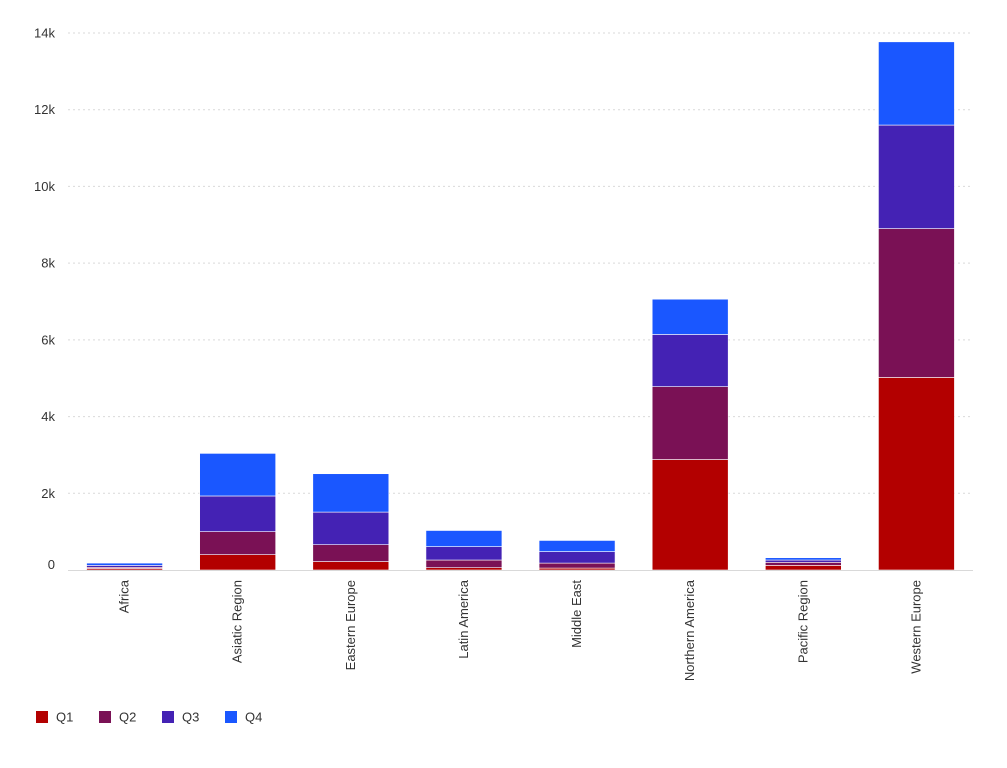 The width and height of the screenshot is (1007, 768). Describe the element at coordinates (253, 717) in the screenshot. I see `legend-label-q4: Q4` at that location.